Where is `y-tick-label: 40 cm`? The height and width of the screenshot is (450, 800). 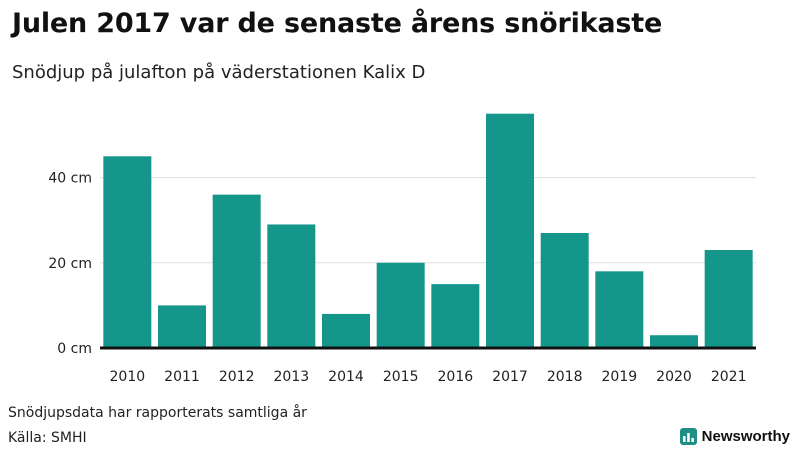 y-tick-label: 40 cm is located at coordinates (70, 179).